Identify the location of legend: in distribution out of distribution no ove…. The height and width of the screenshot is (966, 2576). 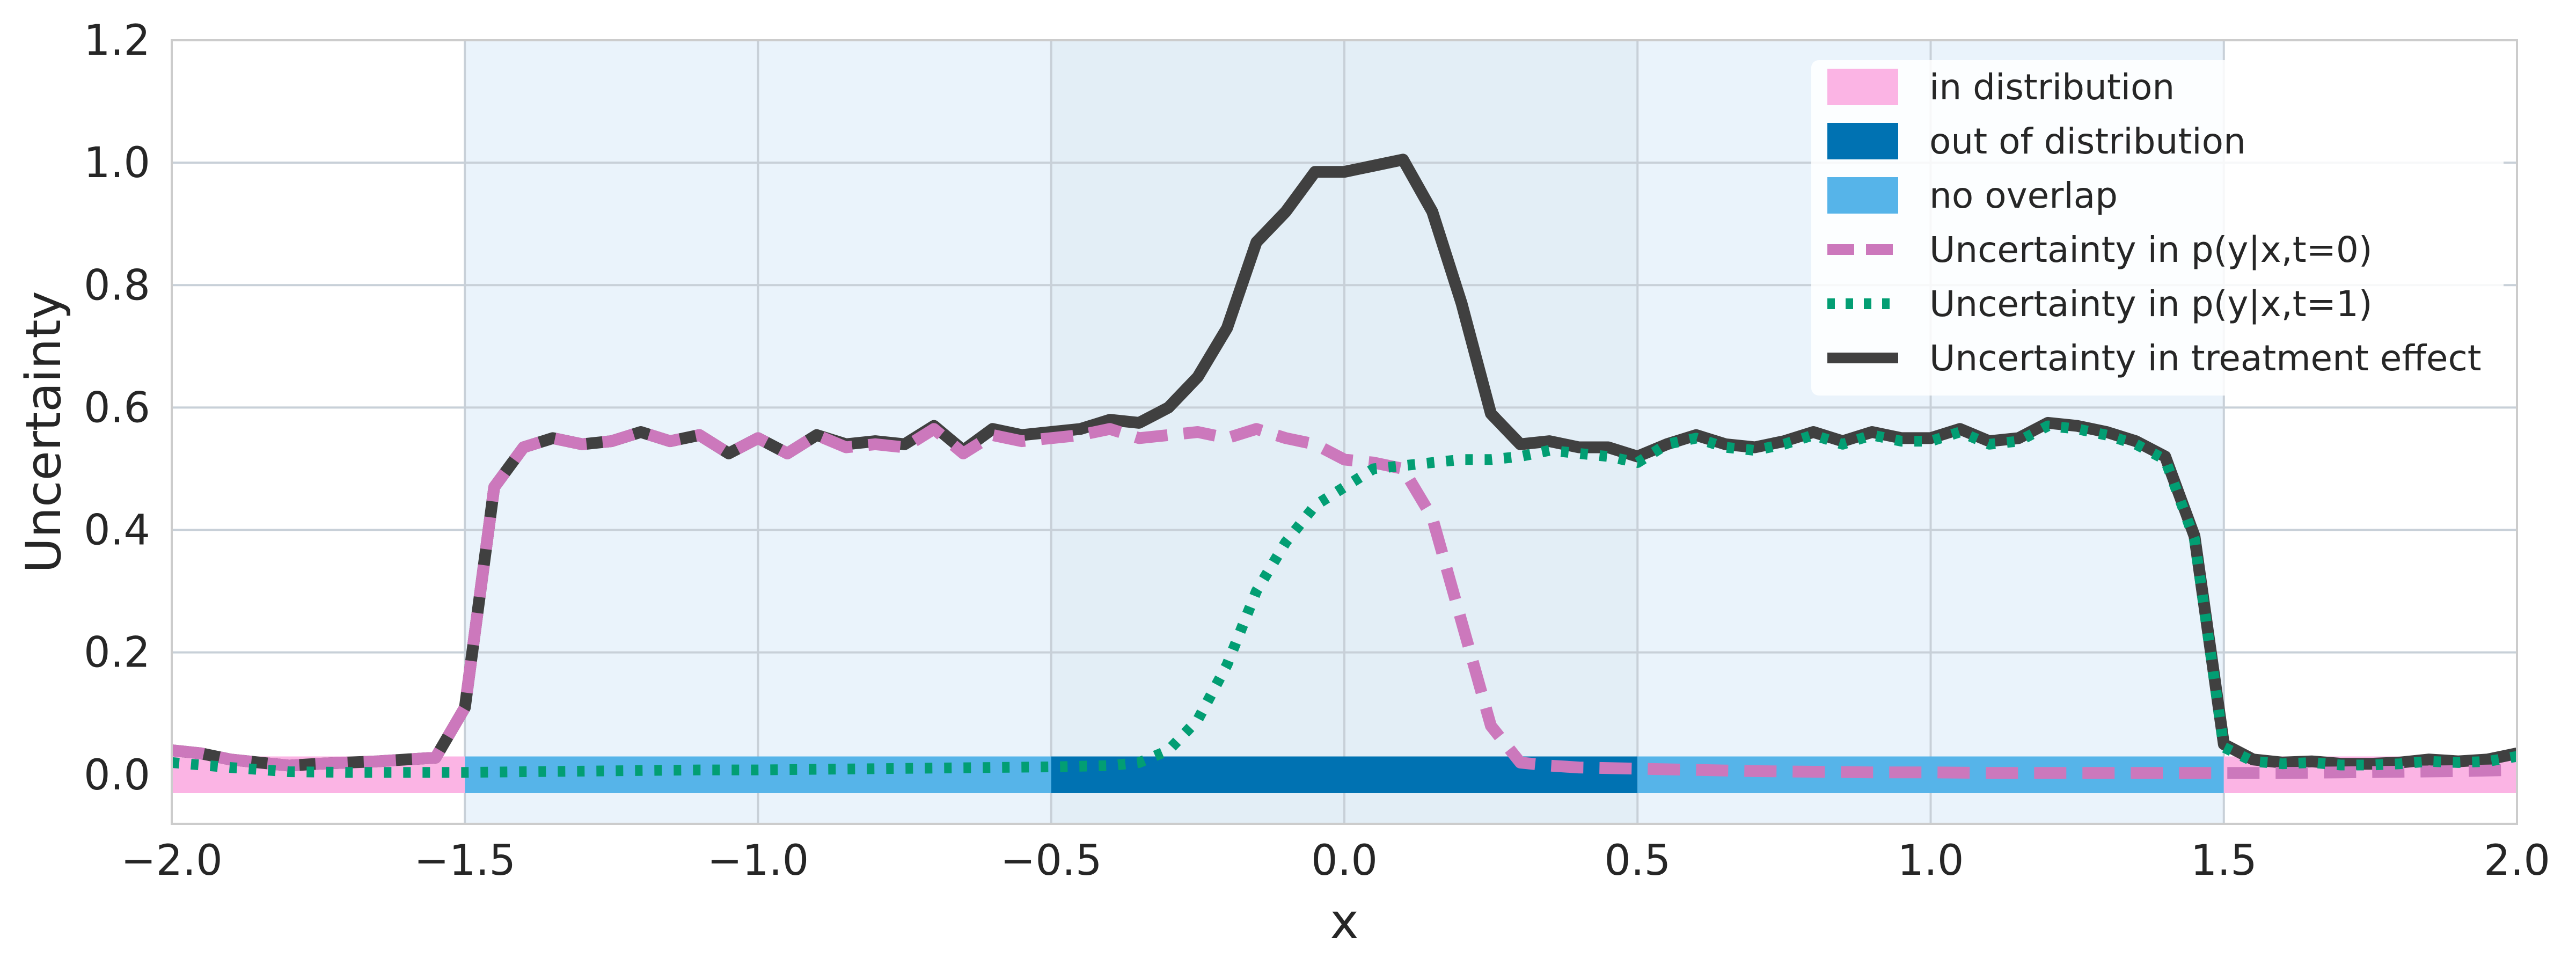
(2157, 228).